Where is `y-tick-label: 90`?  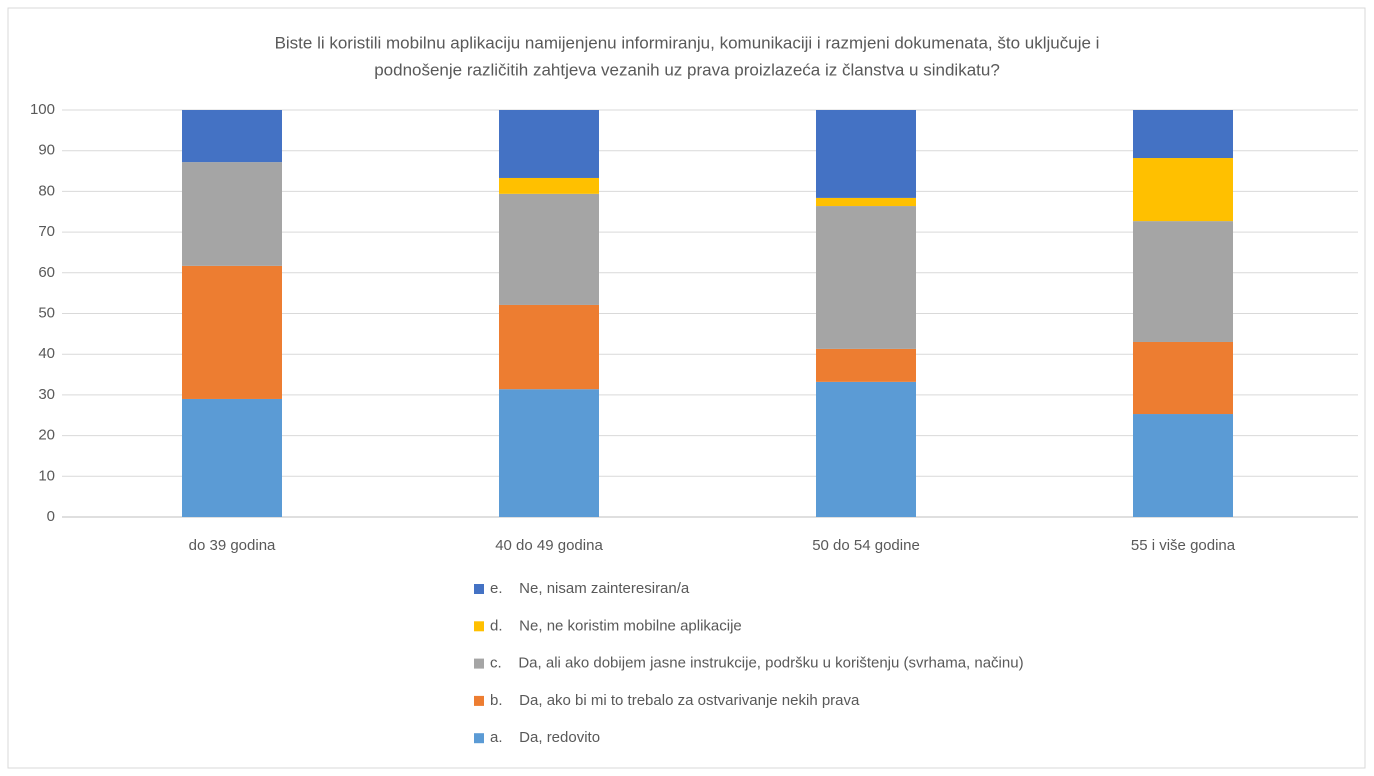
y-tick-label: 90 is located at coordinates (46, 150).